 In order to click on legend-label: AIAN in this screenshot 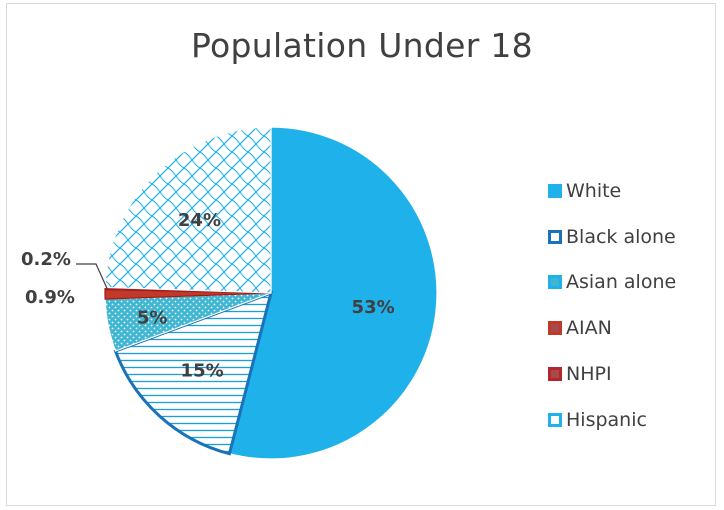, I will do `click(589, 328)`.